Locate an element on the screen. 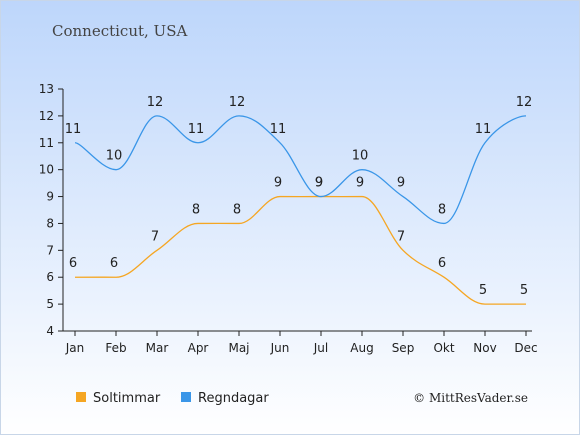 This screenshot has width=580, height=439. legend-swatch-soltimmar is located at coordinates (81, 397).